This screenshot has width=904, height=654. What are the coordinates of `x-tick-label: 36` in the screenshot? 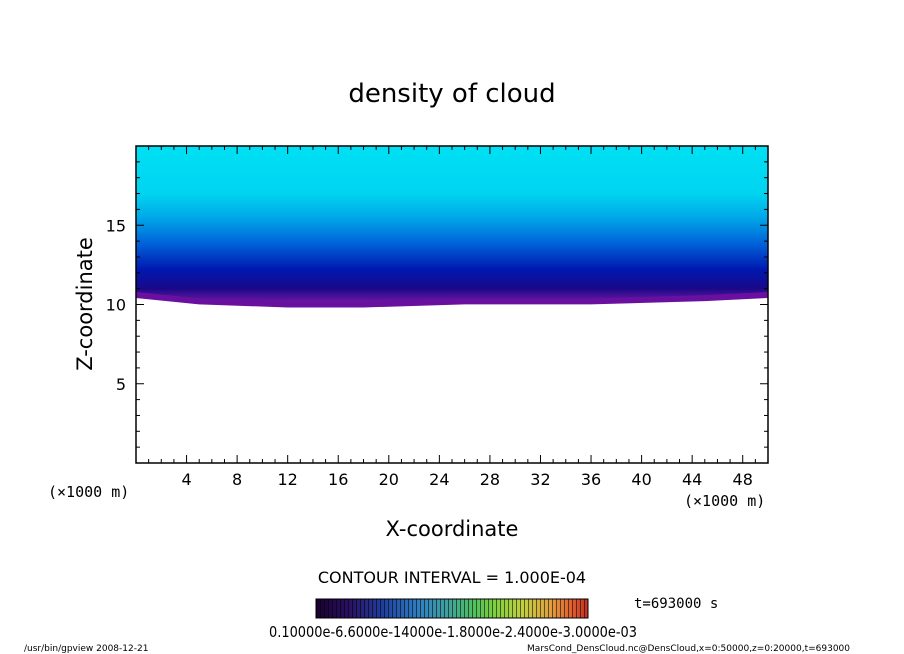 It's located at (591, 479).